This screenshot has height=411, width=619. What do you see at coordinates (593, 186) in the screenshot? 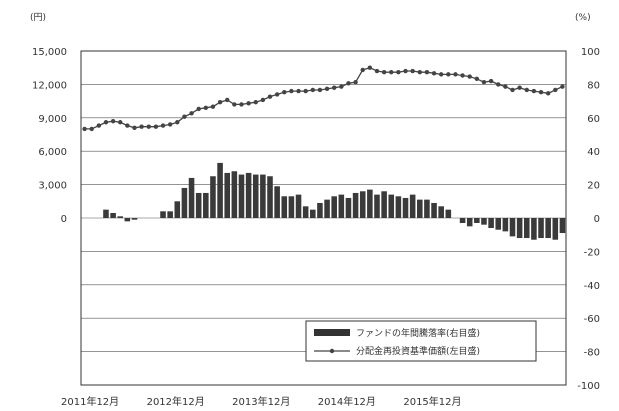
I see `right-tick-label: 20` at bounding box center [593, 186].